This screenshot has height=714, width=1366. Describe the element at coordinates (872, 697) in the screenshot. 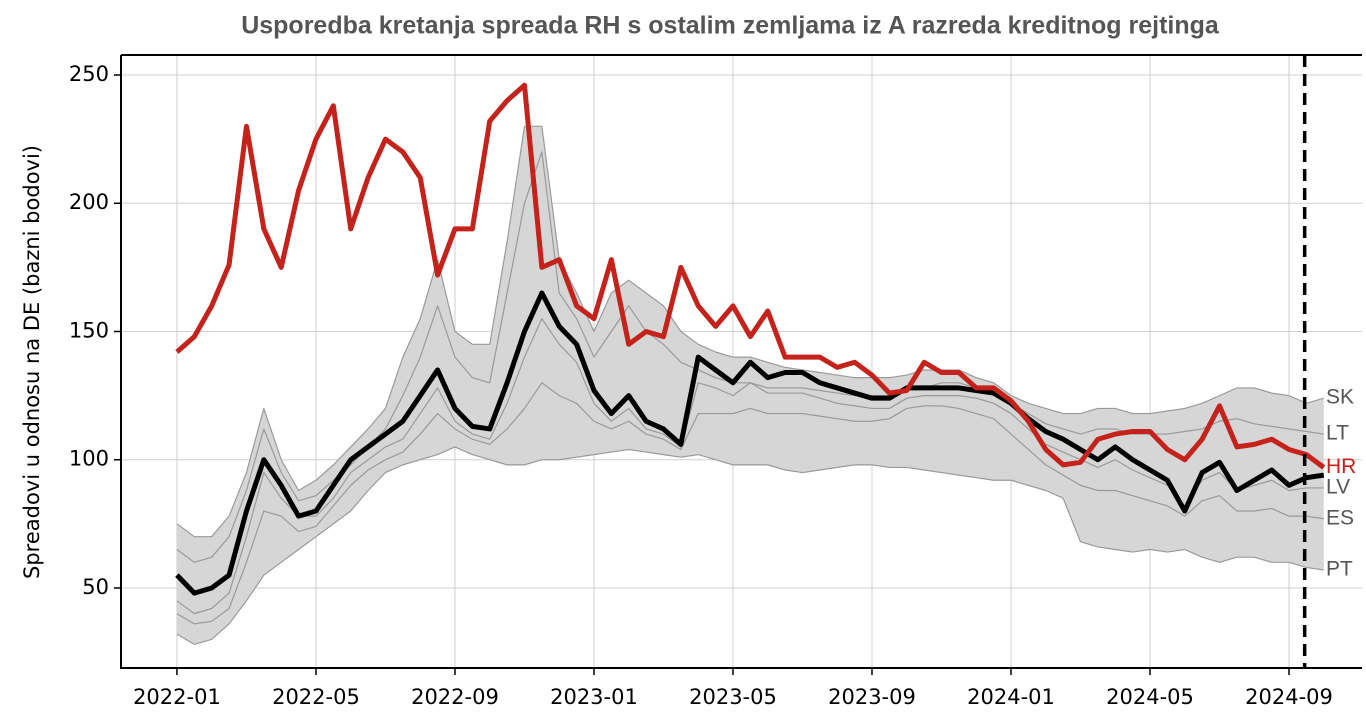

I see `x-tick-label: 2023-09` at that location.